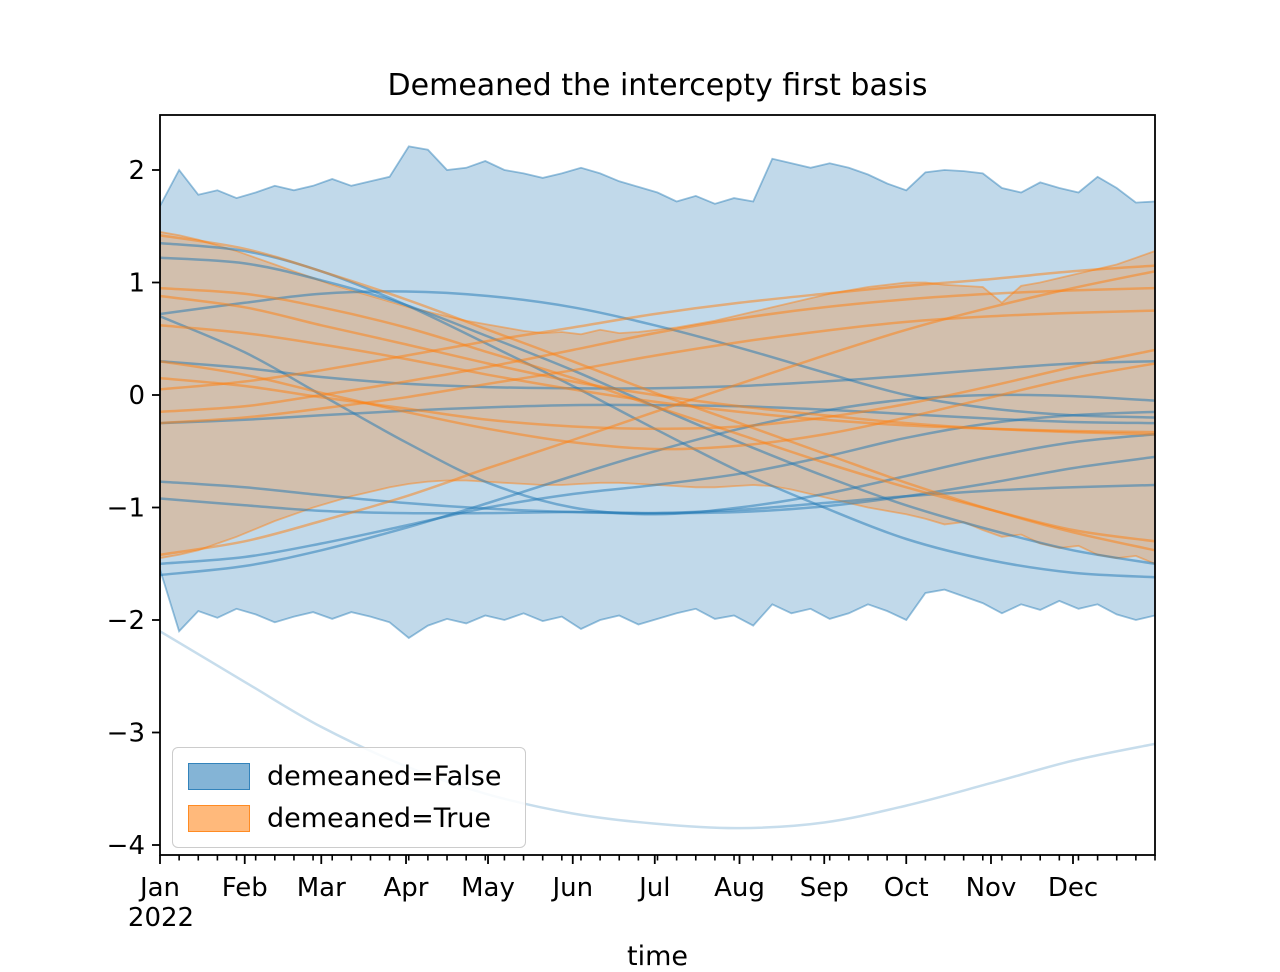 The image size is (1280, 972). Describe the element at coordinates (349, 797) in the screenshot. I see `legend: demeaned=False demeaned=True` at that location.